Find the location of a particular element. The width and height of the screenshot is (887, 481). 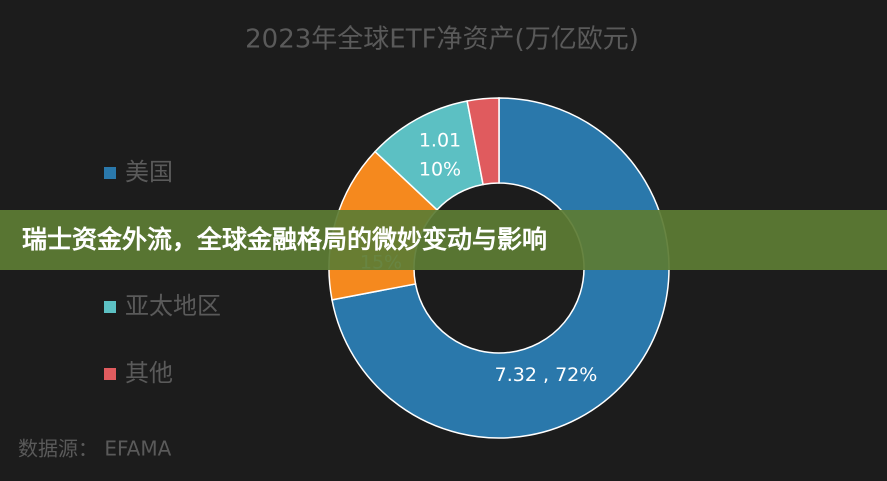

legend-label: 美国 is located at coordinates (149, 172).